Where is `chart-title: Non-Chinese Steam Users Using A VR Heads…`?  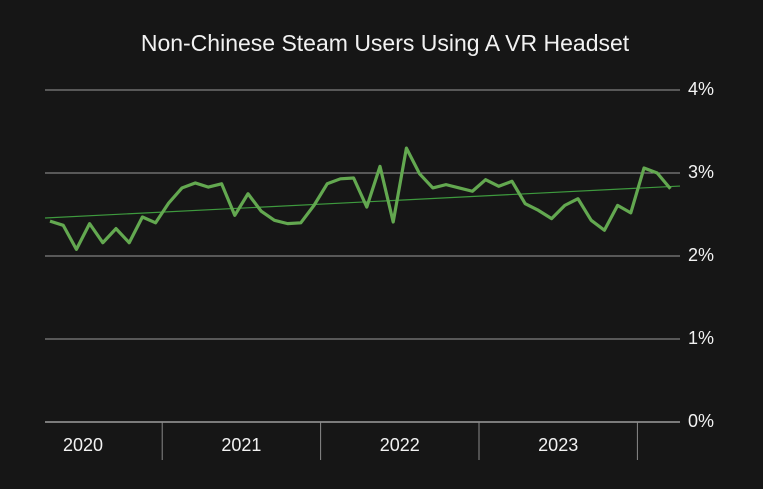
chart-title: Non-Chinese Steam Users Using A VR Heads… is located at coordinates (385, 43).